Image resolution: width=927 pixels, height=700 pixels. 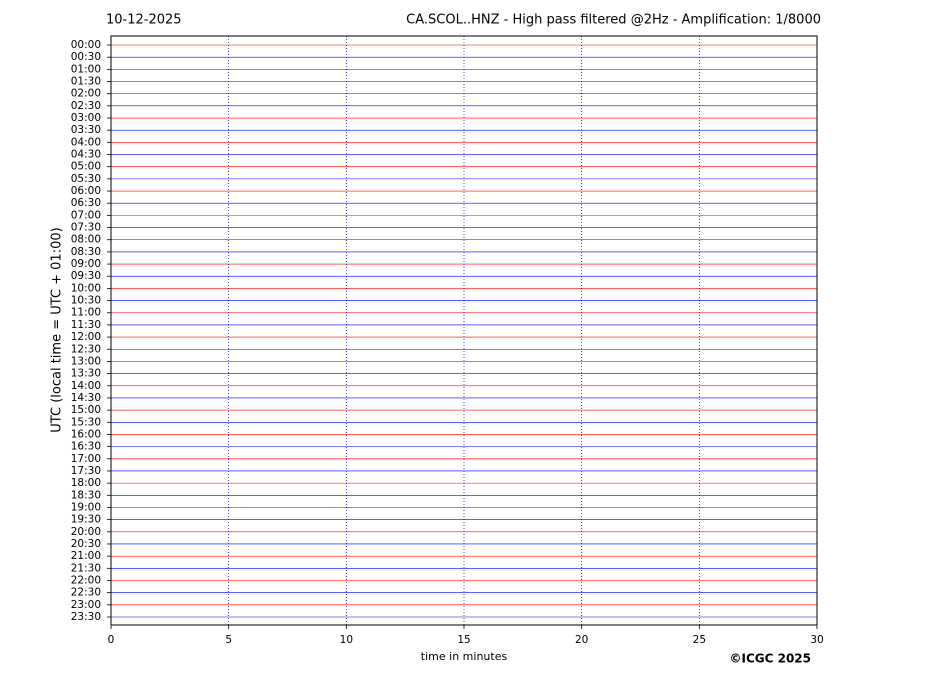 I want to click on y-tick-label: 03:00, so click(x=86, y=118).